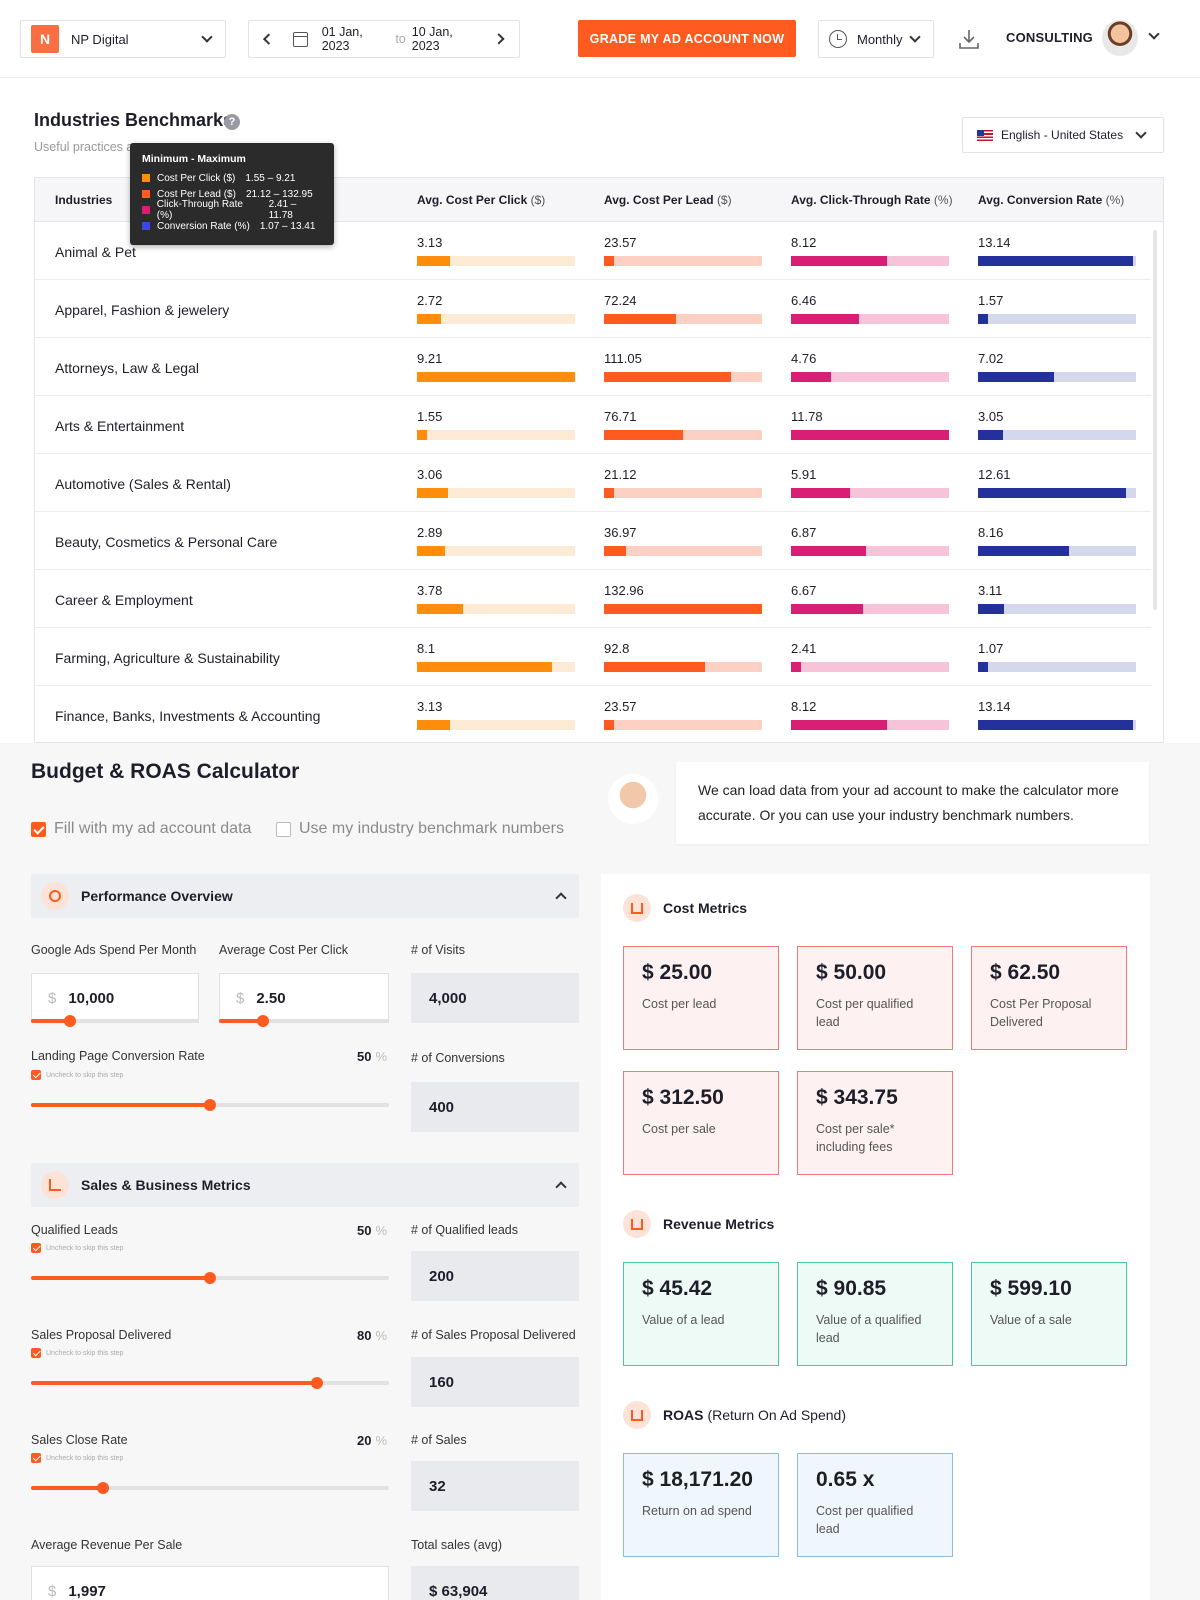  I want to click on ql-value: 50, so click(364, 1230).